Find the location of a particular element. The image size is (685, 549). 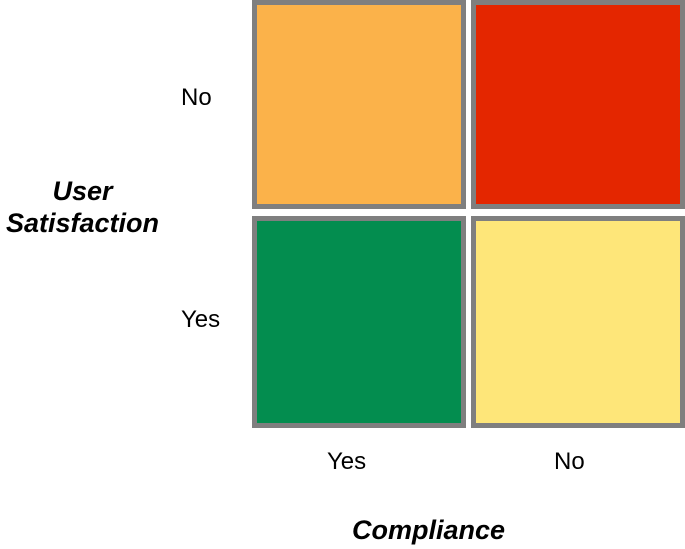

quadrant-no-satisfaction-yes-compliance is located at coordinates (359, 104).